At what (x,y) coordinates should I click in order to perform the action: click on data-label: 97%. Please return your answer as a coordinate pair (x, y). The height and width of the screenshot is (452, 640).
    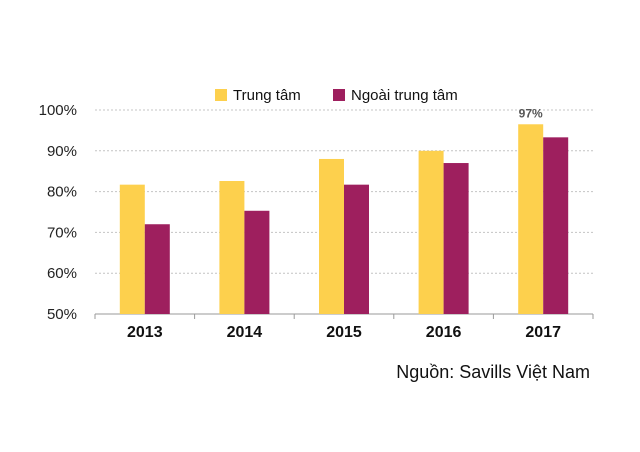
    Looking at the image, I should click on (531, 113).